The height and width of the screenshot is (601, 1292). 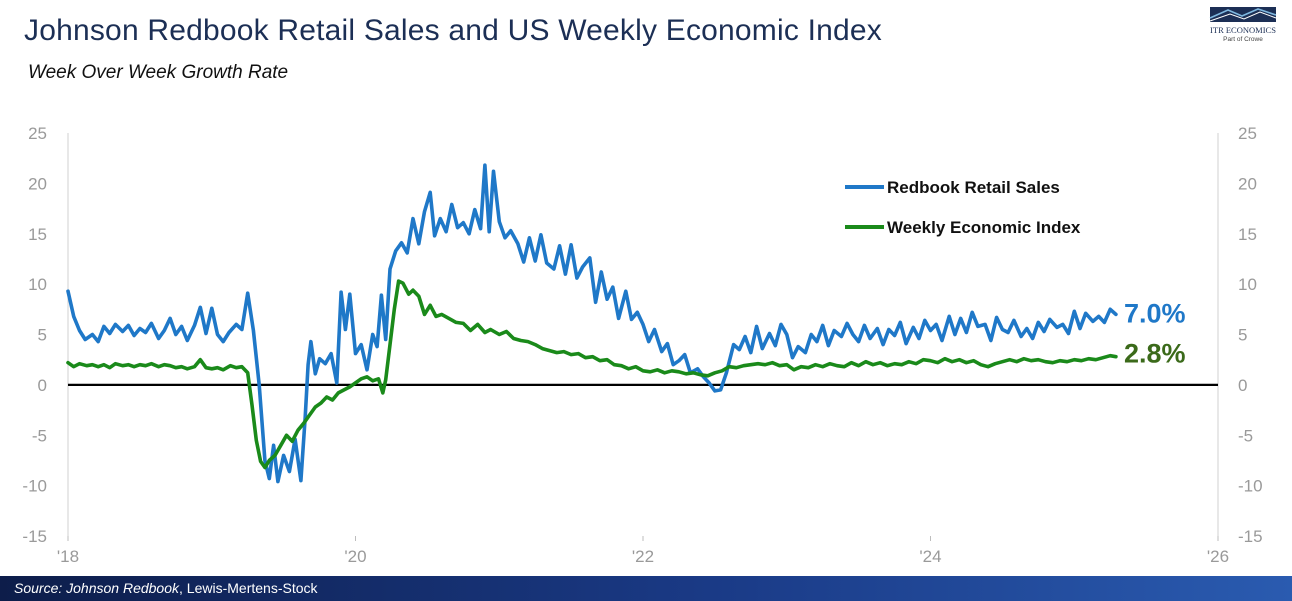 What do you see at coordinates (1155, 354) in the screenshot?
I see `wei-end-label: 2.8%` at bounding box center [1155, 354].